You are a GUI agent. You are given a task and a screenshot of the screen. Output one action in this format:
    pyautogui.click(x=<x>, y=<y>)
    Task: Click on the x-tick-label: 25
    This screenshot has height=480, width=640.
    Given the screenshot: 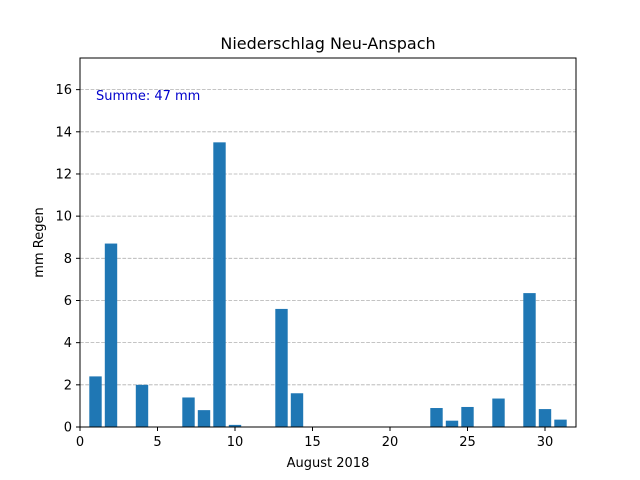 What is the action you would take?
    pyautogui.click(x=467, y=442)
    